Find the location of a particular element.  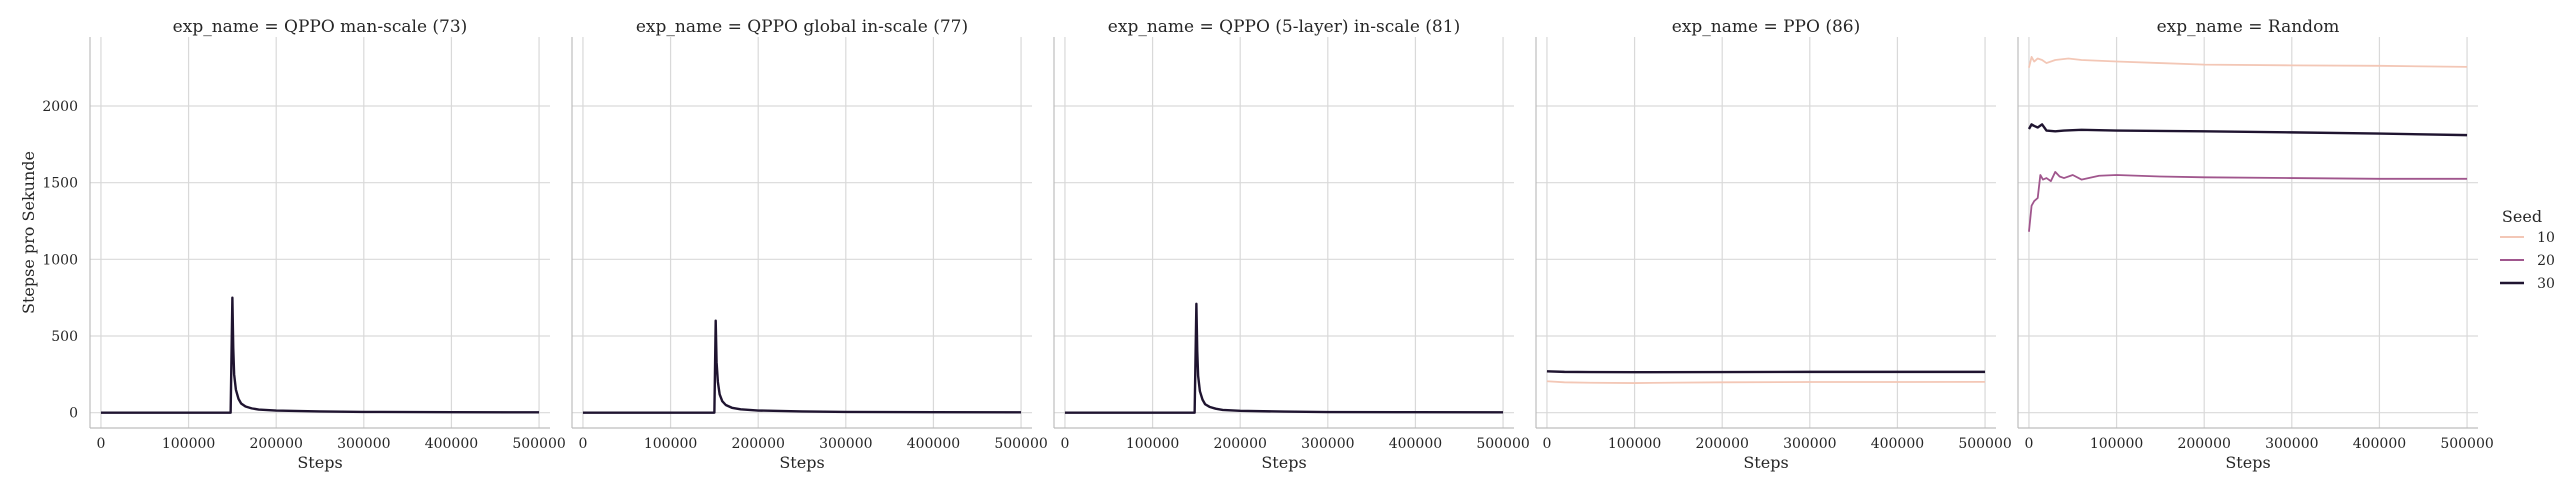

legend-label-30: 30 is located at coordinates (2546, 284).